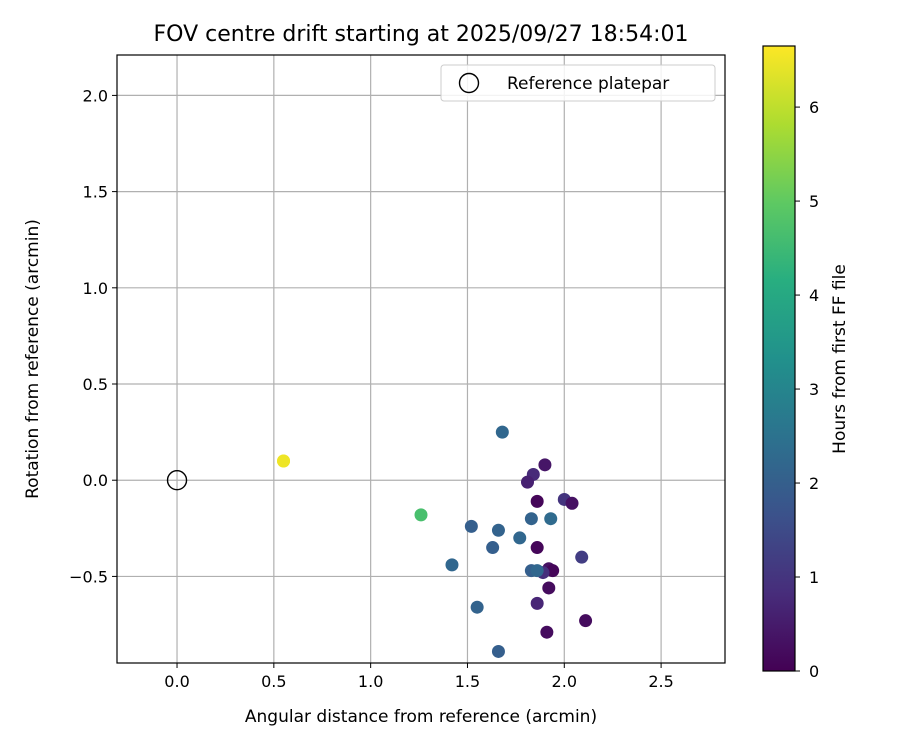 This screenshot has height=750, width=900. I want to click on legend-box, so click(578, 83).